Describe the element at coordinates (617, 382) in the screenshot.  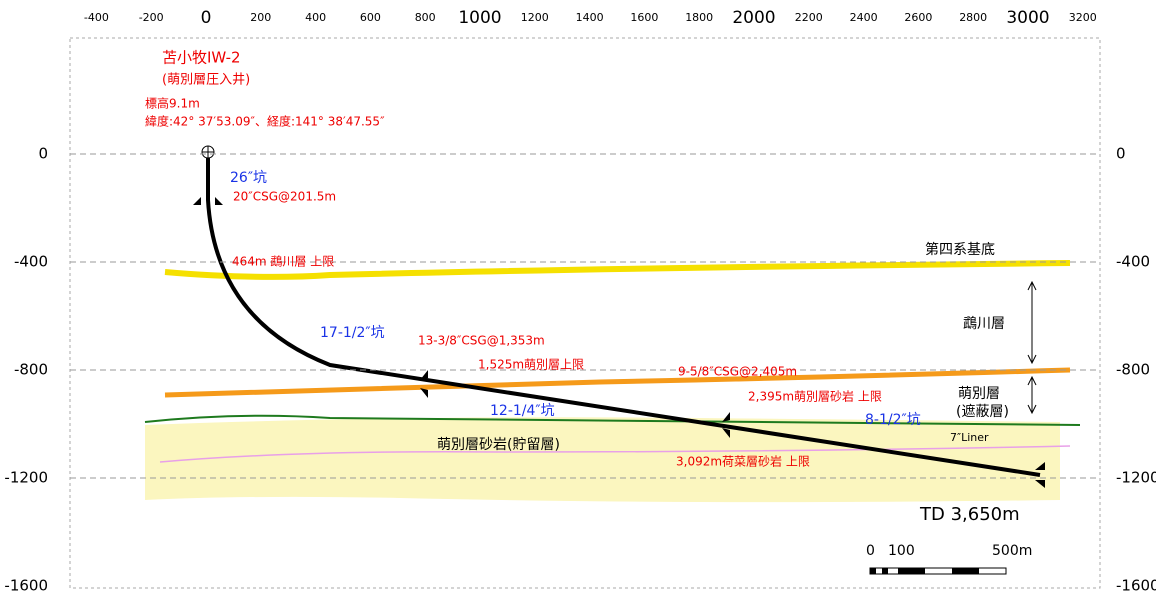
I see `moebetsu-top` at that location.